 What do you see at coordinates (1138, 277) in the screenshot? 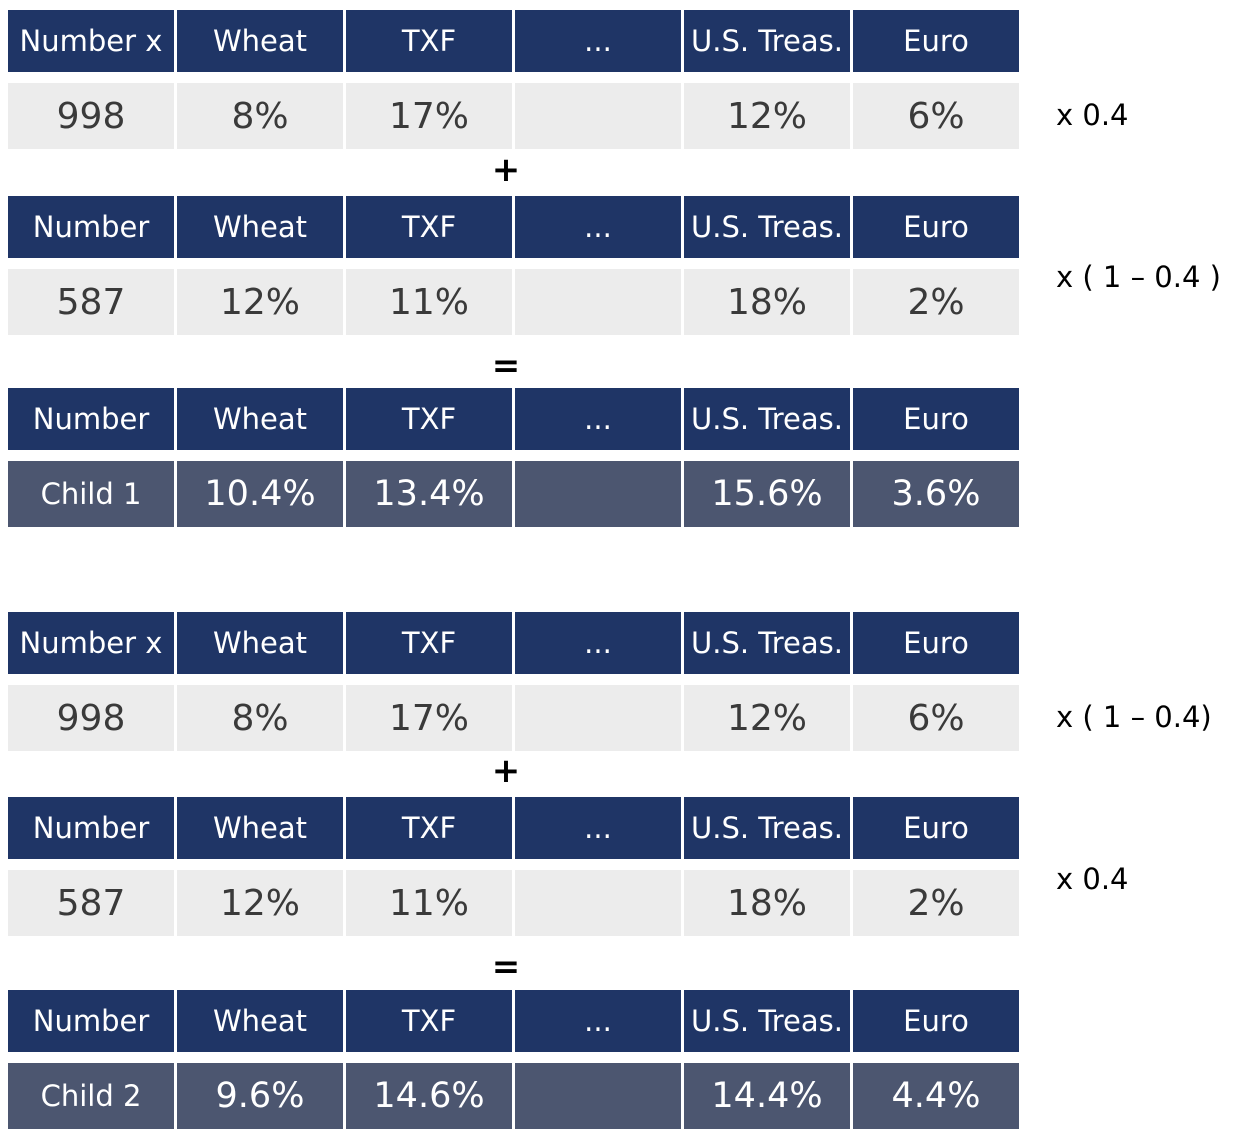
I see `weight-label: x ( 1 – 0.4 )` at bounding box center [1138, 277].